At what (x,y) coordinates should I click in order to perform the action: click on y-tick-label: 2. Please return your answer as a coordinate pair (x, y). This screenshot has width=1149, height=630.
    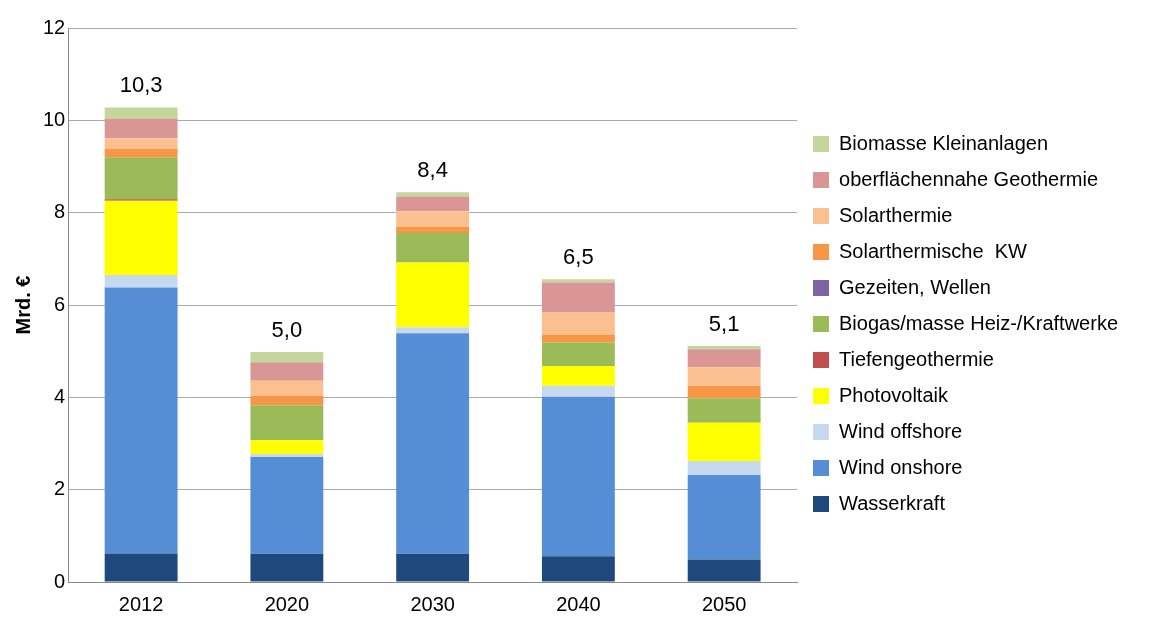
    Looking at the image, I should click on (60, 488).